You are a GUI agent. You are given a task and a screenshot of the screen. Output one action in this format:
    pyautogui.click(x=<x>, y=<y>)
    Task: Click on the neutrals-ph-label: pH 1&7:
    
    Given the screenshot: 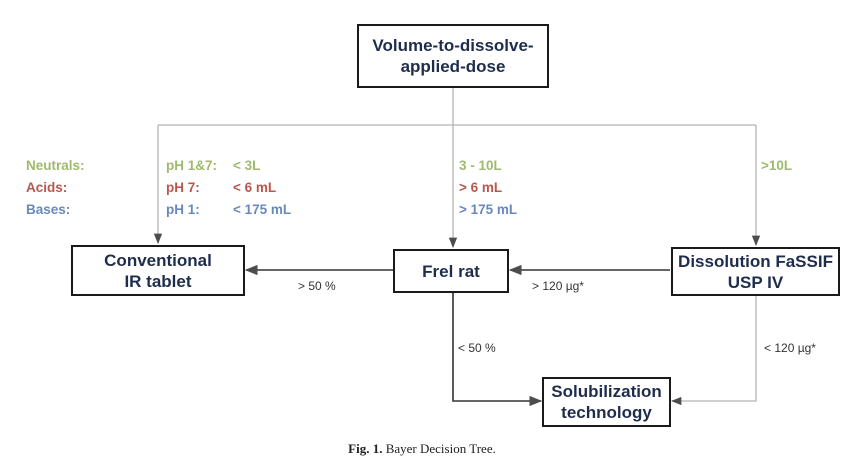 What is the action you would take?
    pyautogui.click(x=192, y=165)
    